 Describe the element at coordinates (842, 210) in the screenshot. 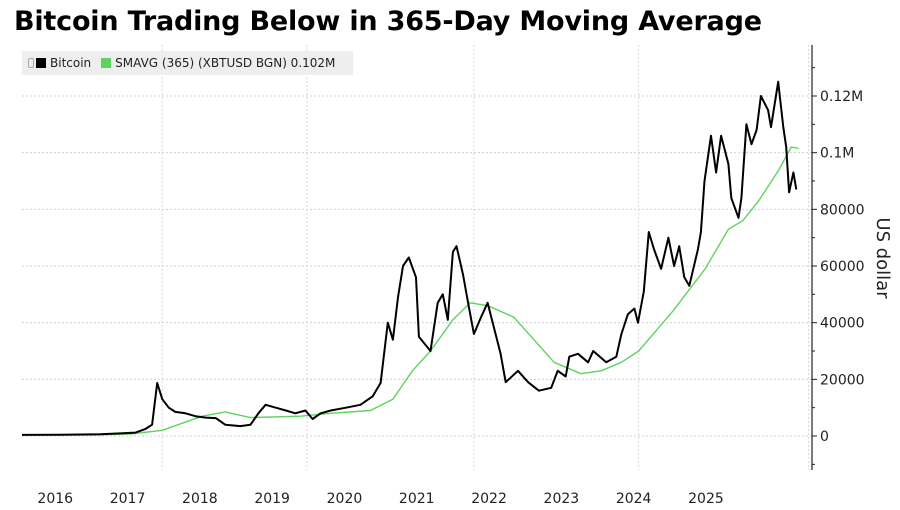

I see `y-tick-label: 80000` at that location.